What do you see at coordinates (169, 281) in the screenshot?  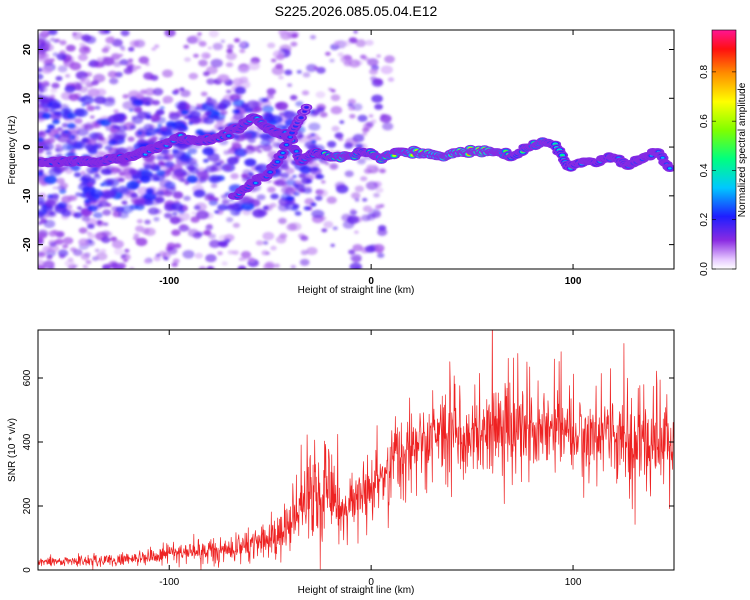 I see `x-tick-label: -100` at bounding box center [169, 281].